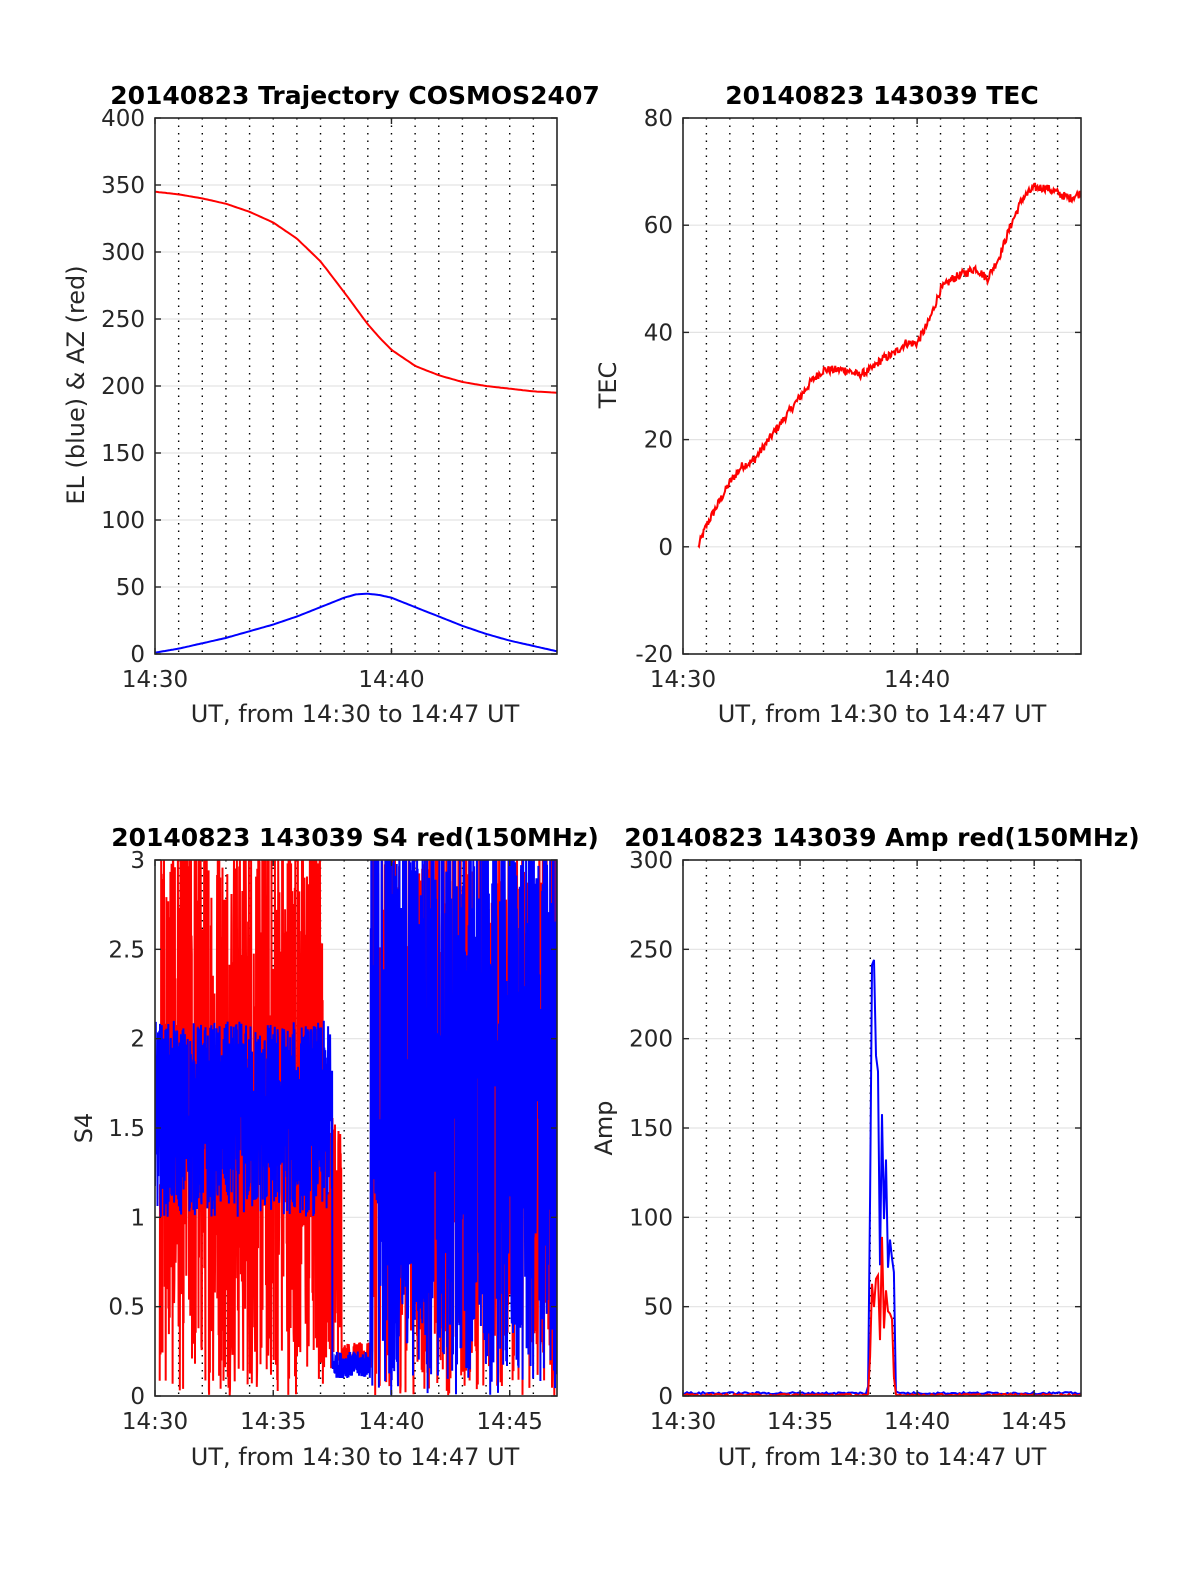  Describe the element at coordinates (137, 861) in the screenshot. I see `y-tick-label: 3` at that location.